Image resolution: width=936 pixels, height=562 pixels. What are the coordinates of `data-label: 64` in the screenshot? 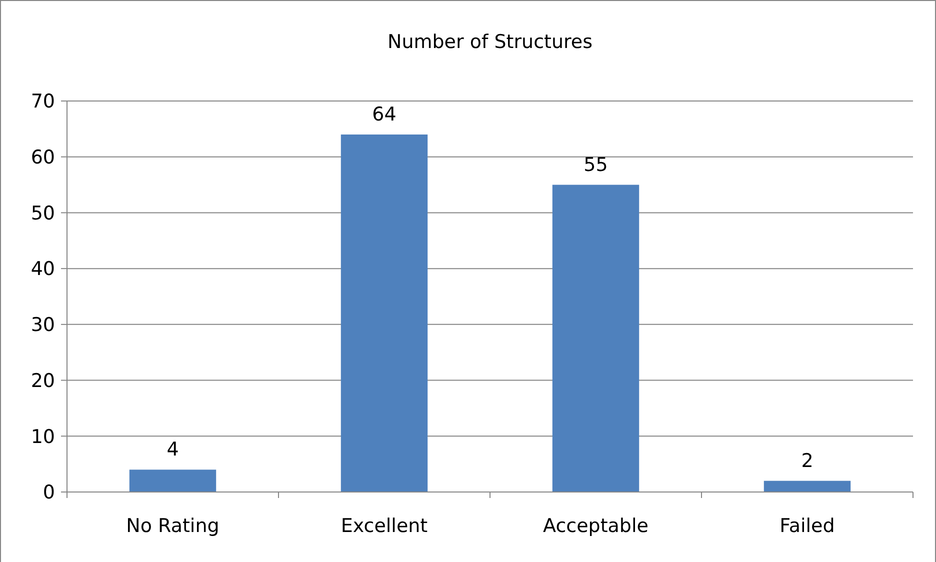 It's located at (384, 115).